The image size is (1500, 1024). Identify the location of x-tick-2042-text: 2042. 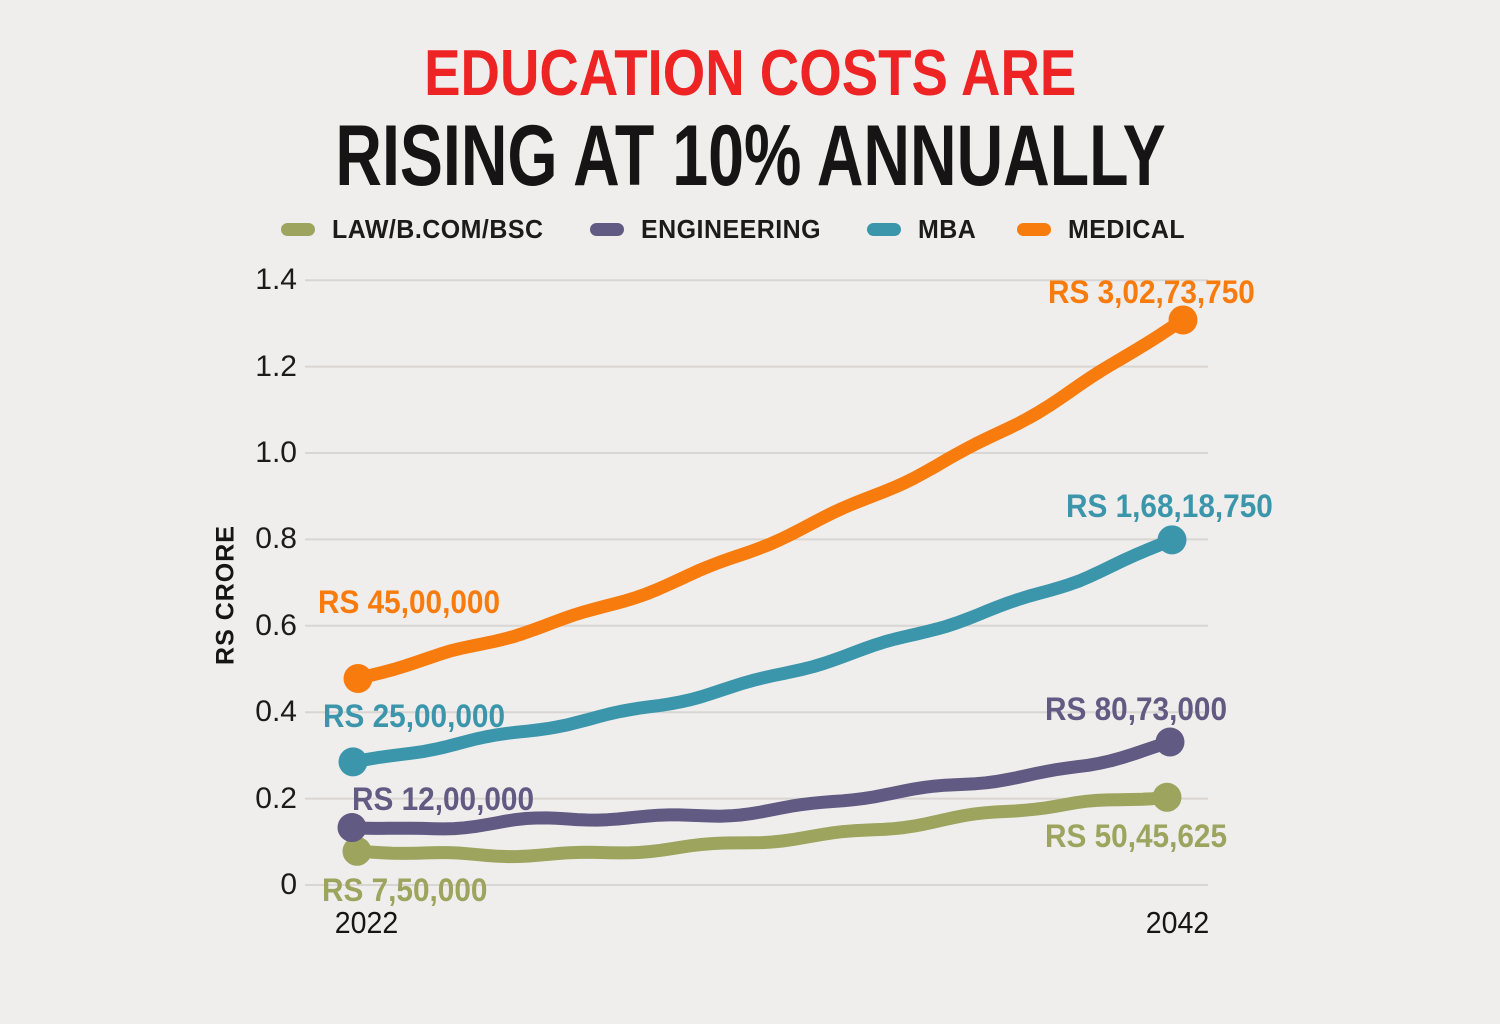
(1177, 922).